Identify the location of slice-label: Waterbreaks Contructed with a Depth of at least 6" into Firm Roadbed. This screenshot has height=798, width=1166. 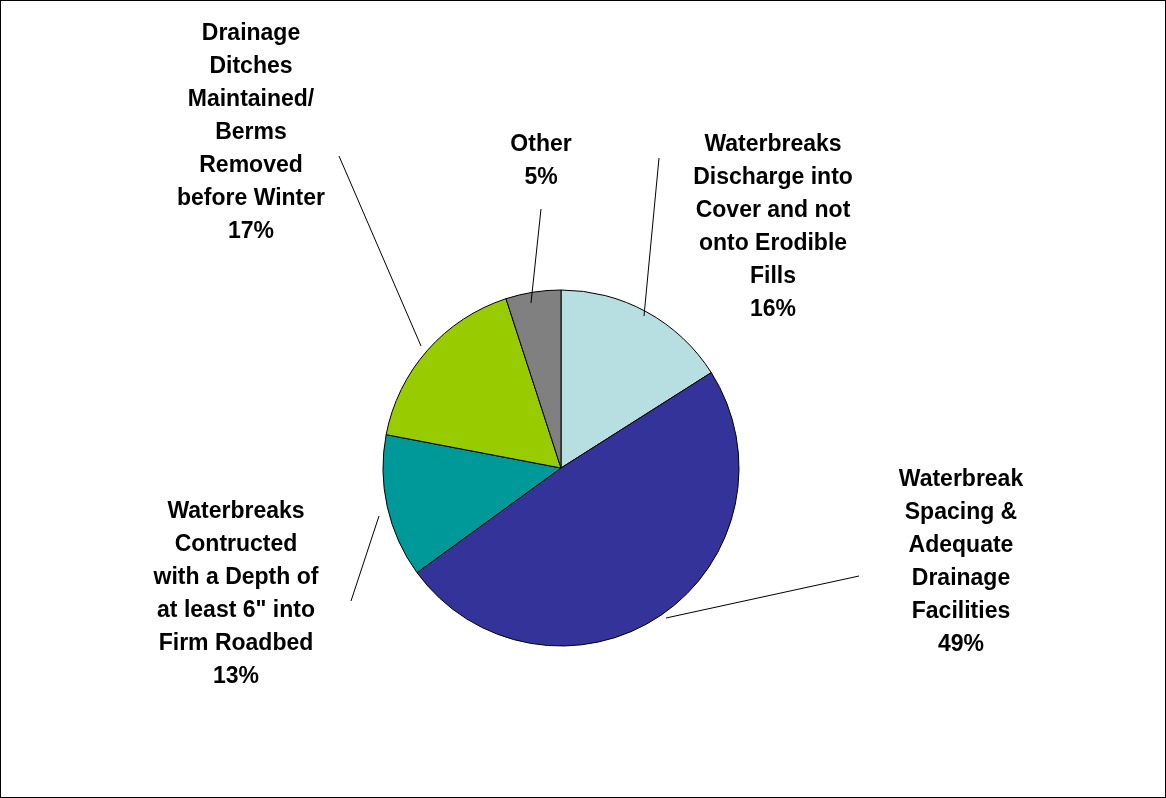
(235, 576).